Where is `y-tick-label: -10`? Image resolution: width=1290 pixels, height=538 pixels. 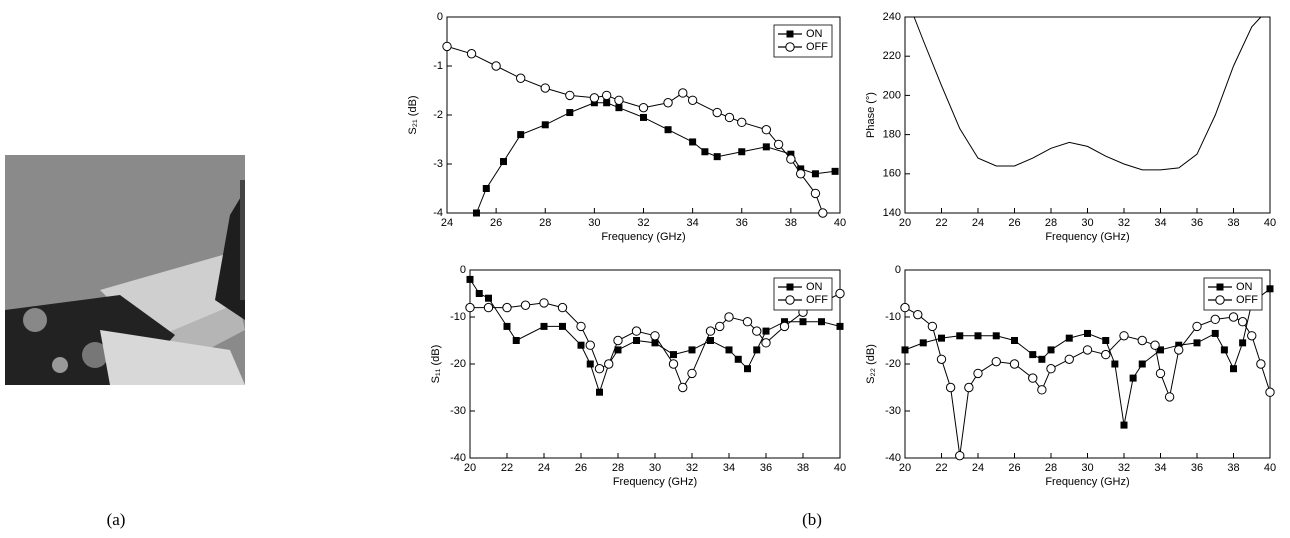
y-tick-label: -10 is located at coordinates (893, 317).